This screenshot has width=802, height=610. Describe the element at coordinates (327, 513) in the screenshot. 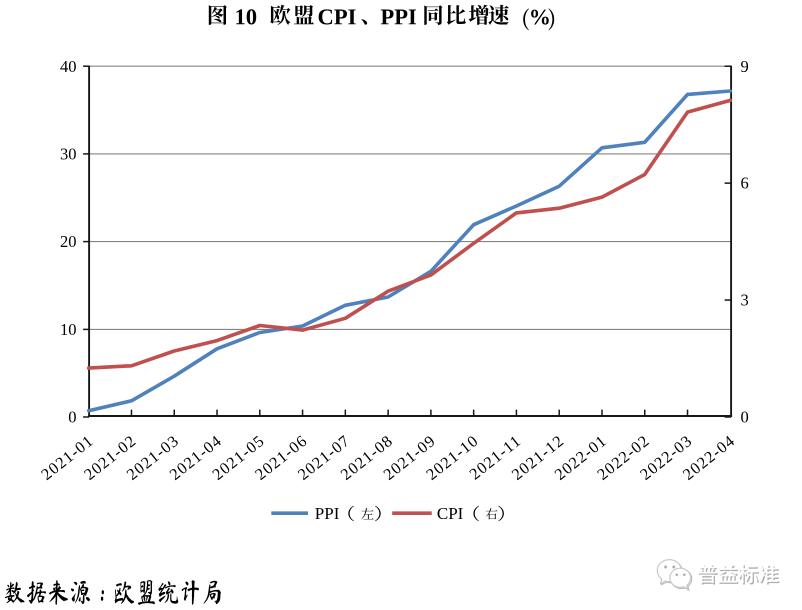

I see `svg-text: PPI` at that location.